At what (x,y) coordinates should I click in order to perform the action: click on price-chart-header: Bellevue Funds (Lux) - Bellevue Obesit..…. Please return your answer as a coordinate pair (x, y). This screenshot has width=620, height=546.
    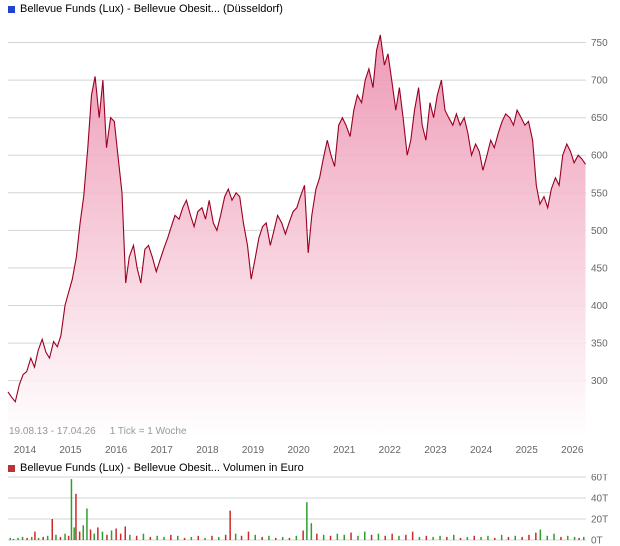
    Looking at the image, I should click on (145, 9).